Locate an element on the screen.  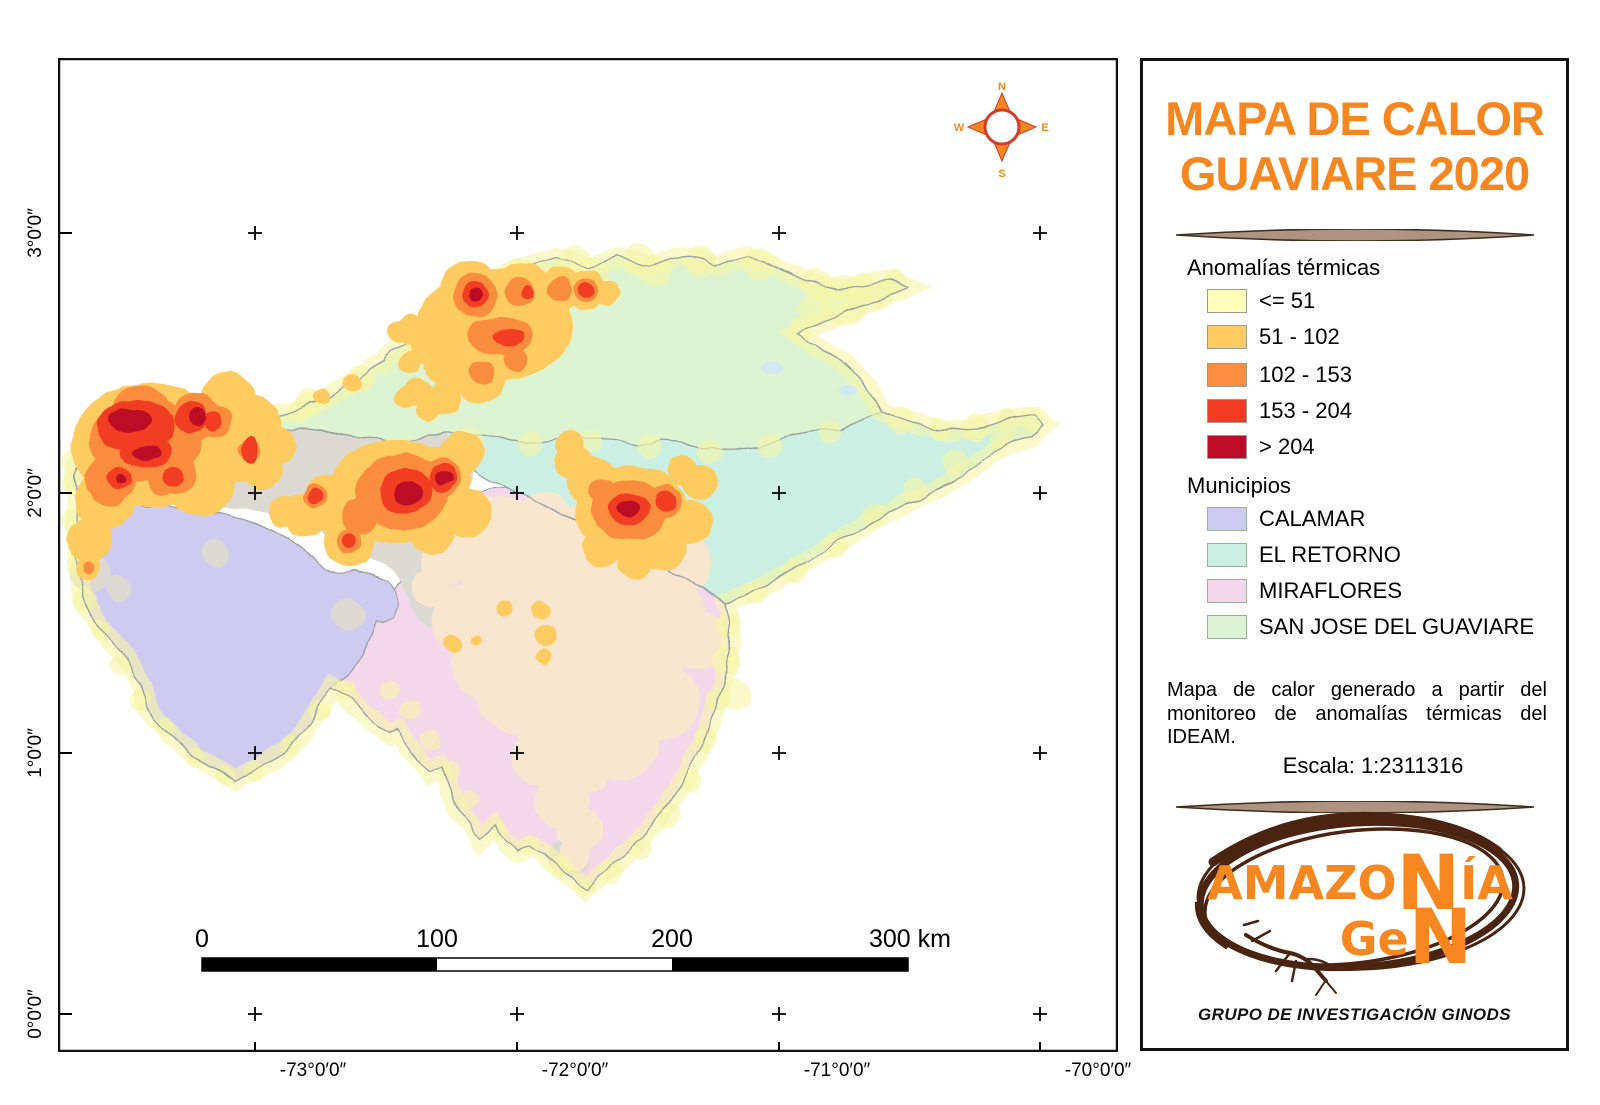
x-axis-label-70: -70°0′0″ is located at coordinates (1098, 1070).